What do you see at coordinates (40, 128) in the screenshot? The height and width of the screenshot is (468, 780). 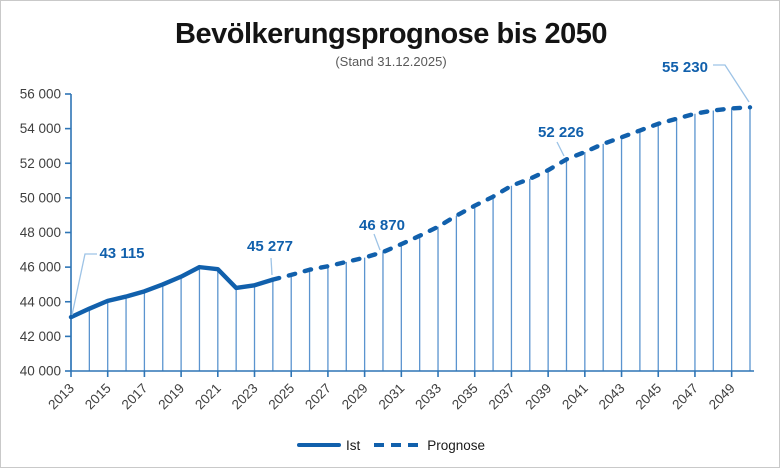 I see `y-tick-label: 54 000` at bounding box center [40, 128].